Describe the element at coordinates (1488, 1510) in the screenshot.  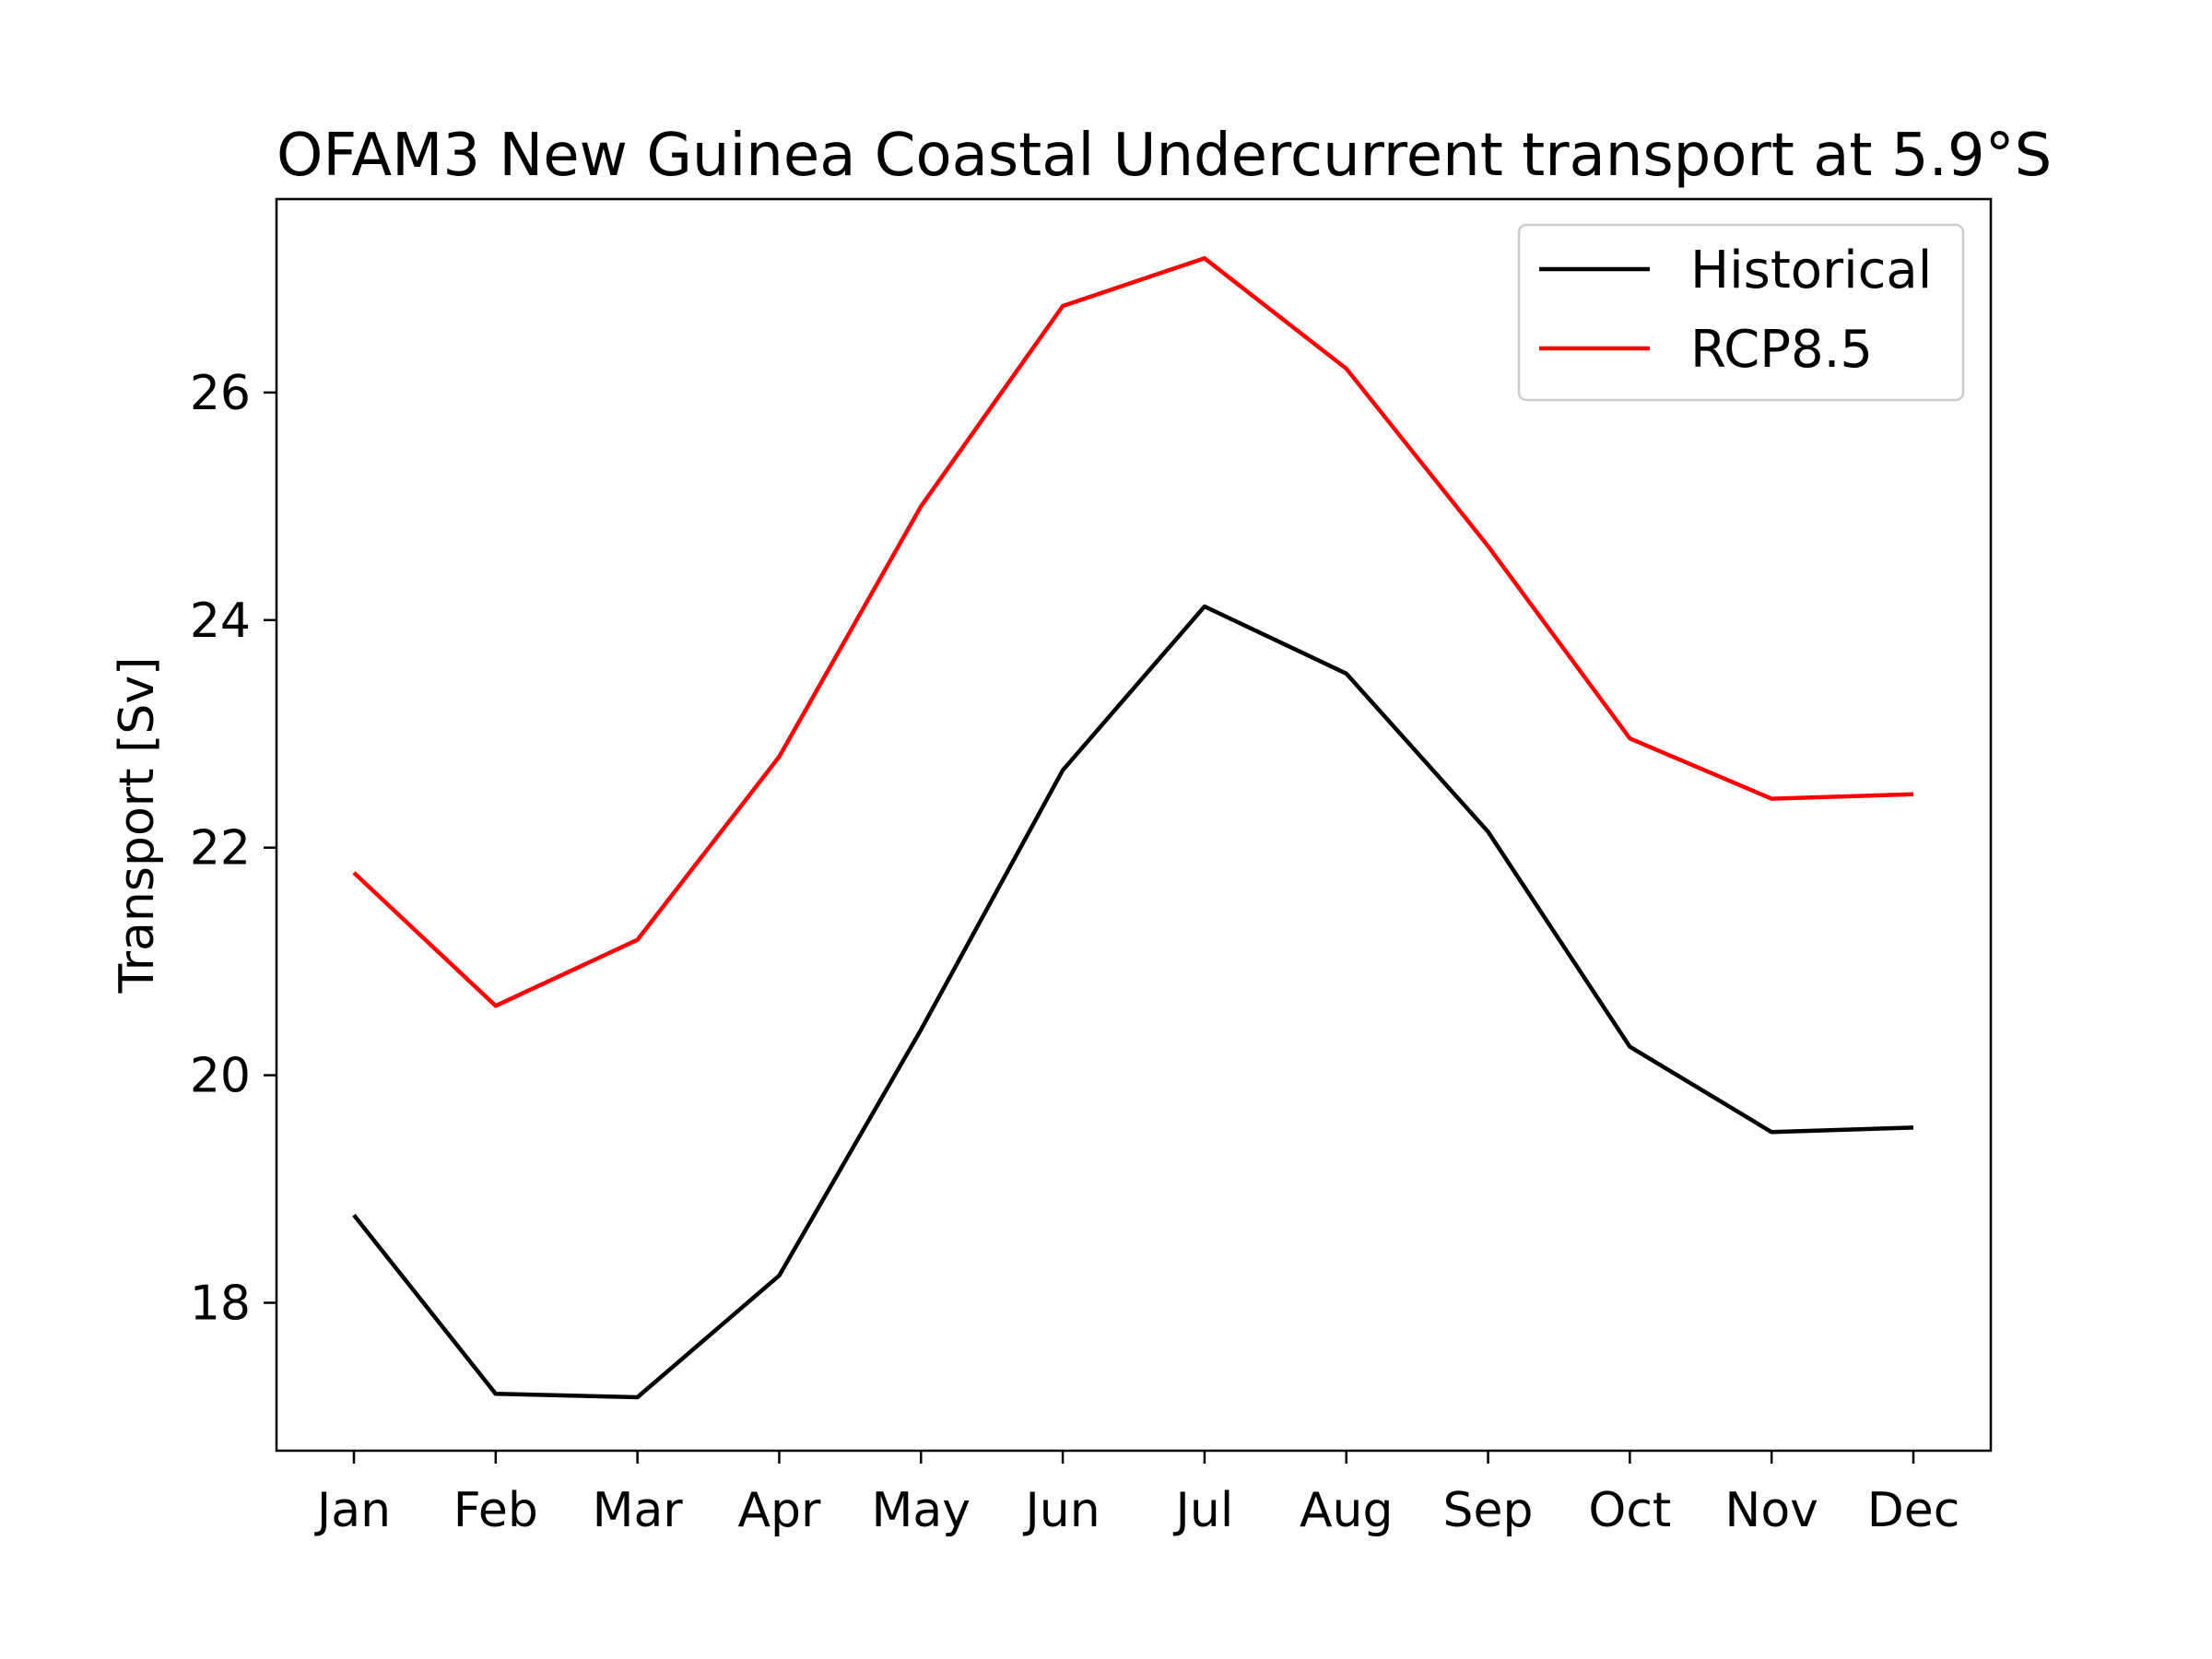
I see `x-tick-label: Sep` at that location.